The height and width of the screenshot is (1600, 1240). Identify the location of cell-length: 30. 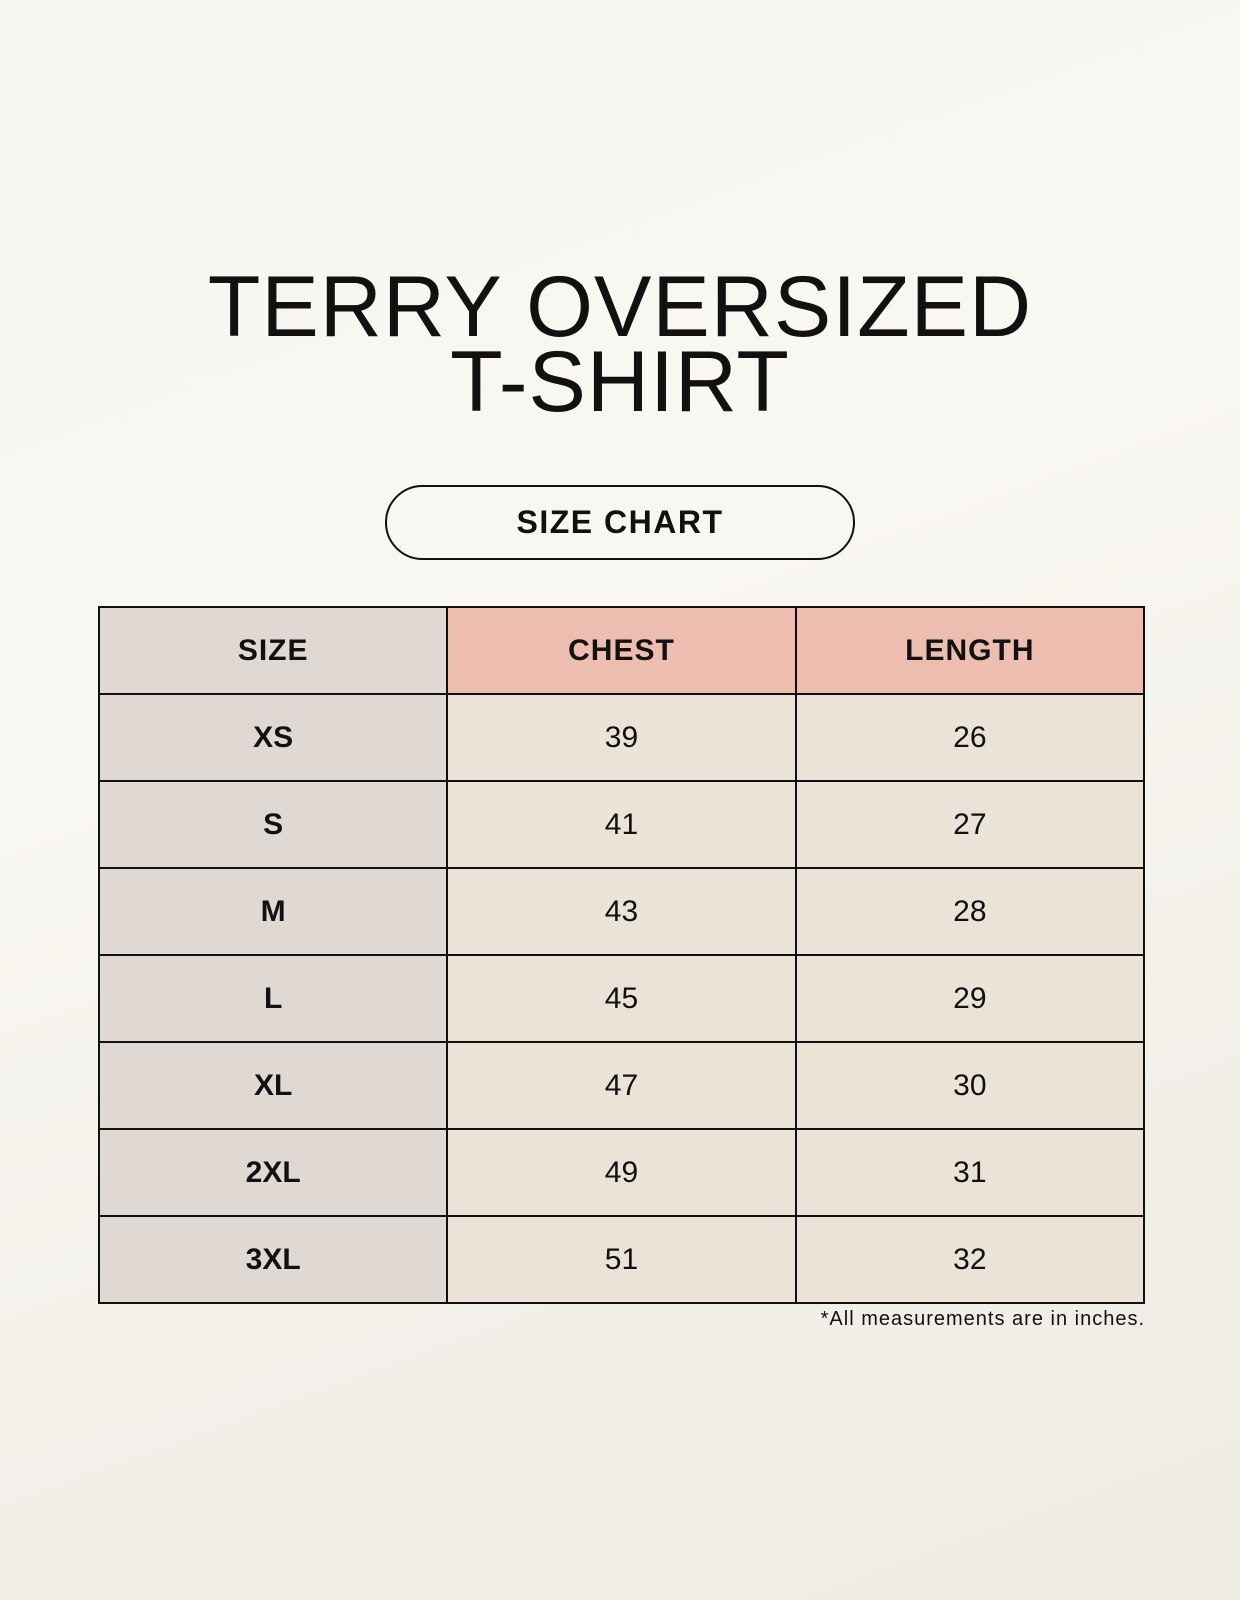
(970, 1085).